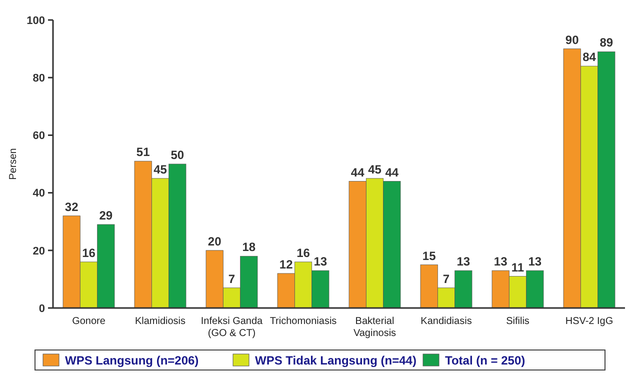 This screenshot has height=390, width=633. Describe the element at coordinates (607, 43) in the screenshot. I see `data-label: 89` at that location.